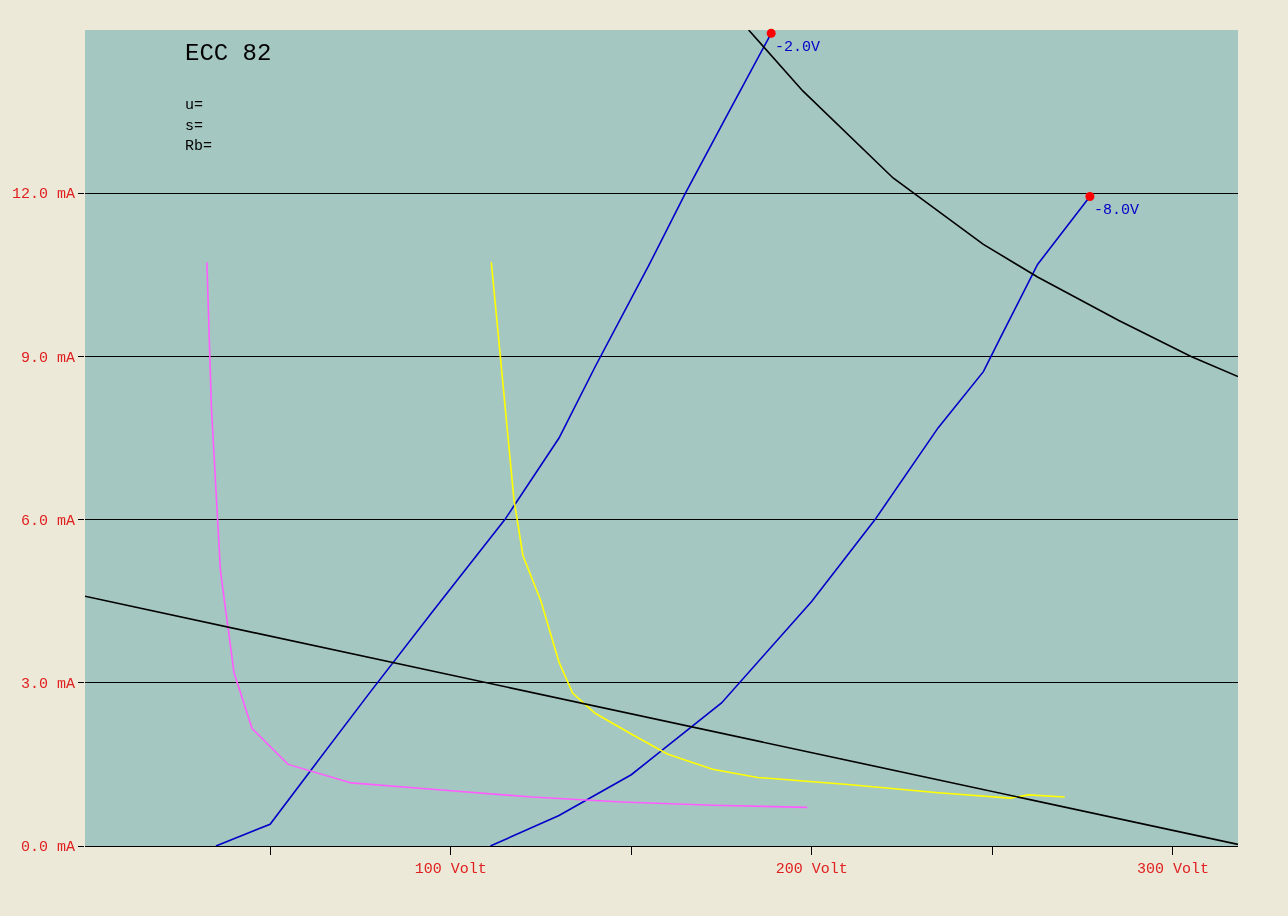 The height and width of the screenshot is (916, 1288). I want to click on x-tick-label: 300 Volt, so click(1172, 869).